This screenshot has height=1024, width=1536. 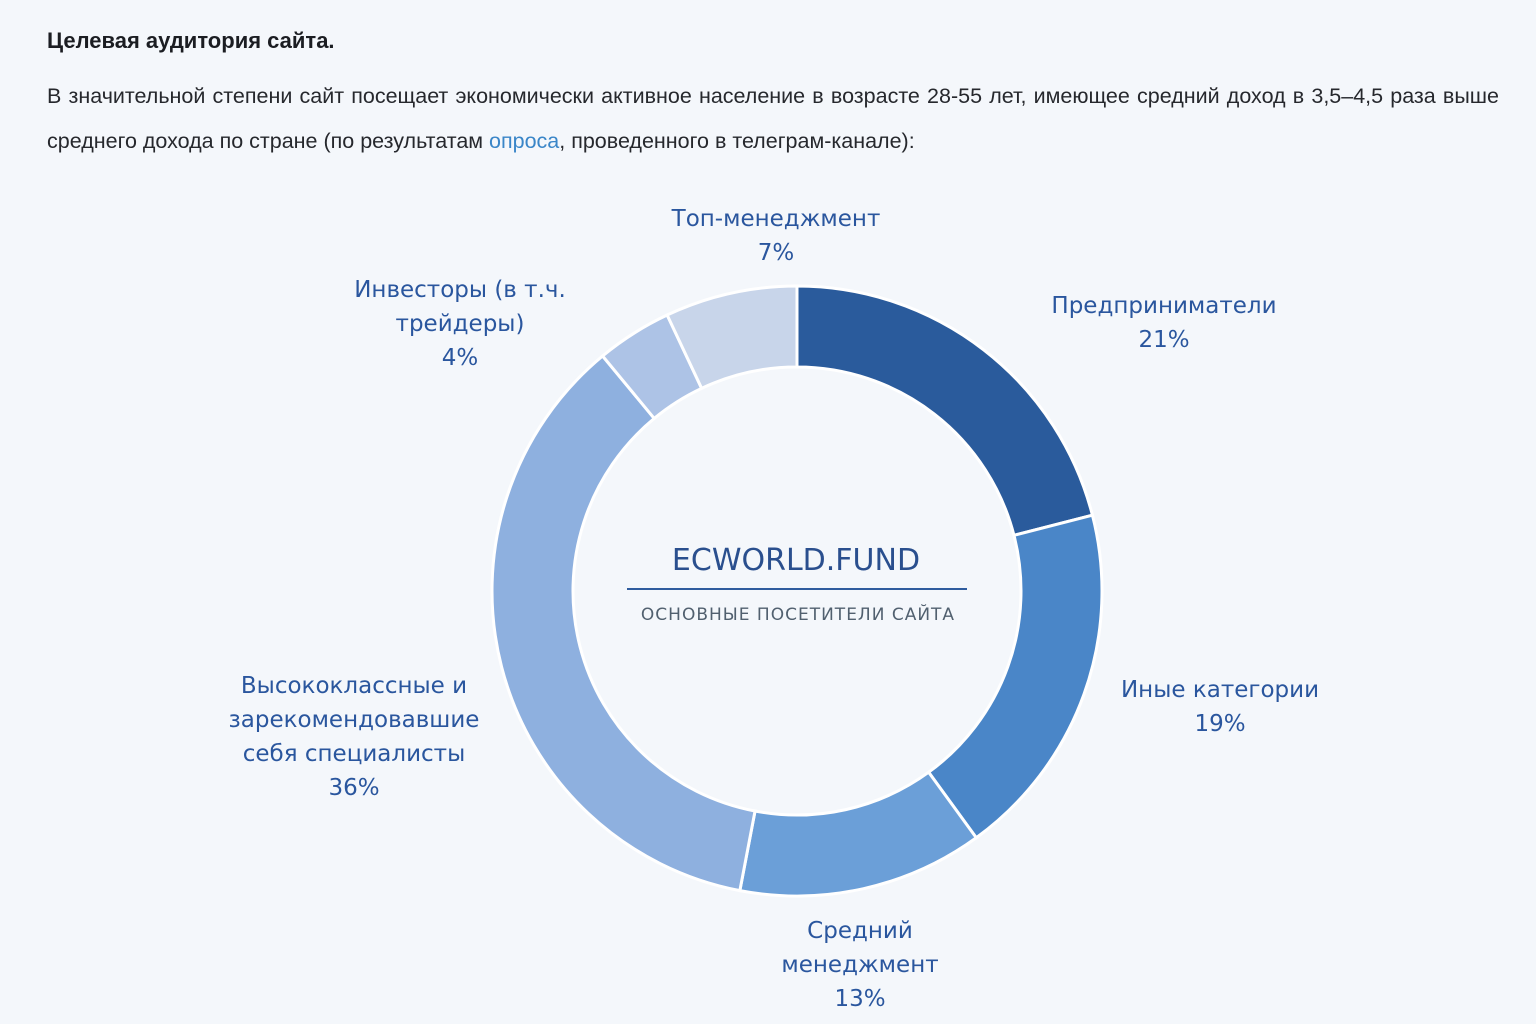 I want to click on segment-name-label: Средний, so click(x=860, y=931).